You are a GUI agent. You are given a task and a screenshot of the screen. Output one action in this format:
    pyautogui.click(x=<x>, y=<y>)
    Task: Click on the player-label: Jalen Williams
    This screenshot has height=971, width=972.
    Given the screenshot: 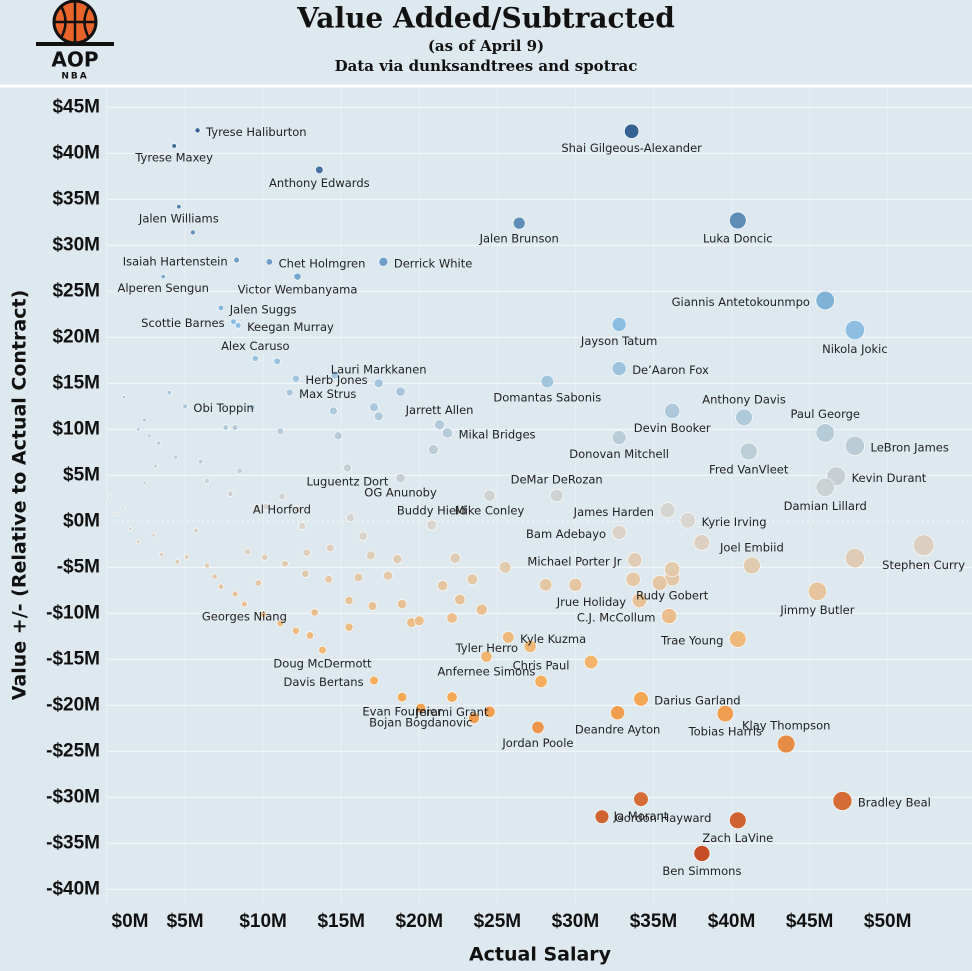 What is the action you would take?
    pyautogui.click(x=178, y=218)
    